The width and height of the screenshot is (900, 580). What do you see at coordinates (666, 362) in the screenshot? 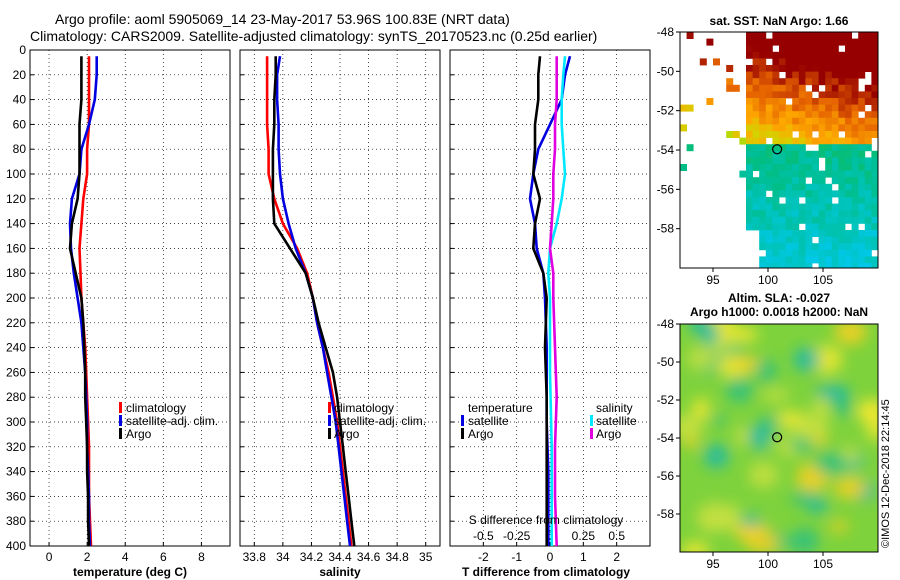
I see `lat-tick-label: -50` at bounding box center [666, 362].